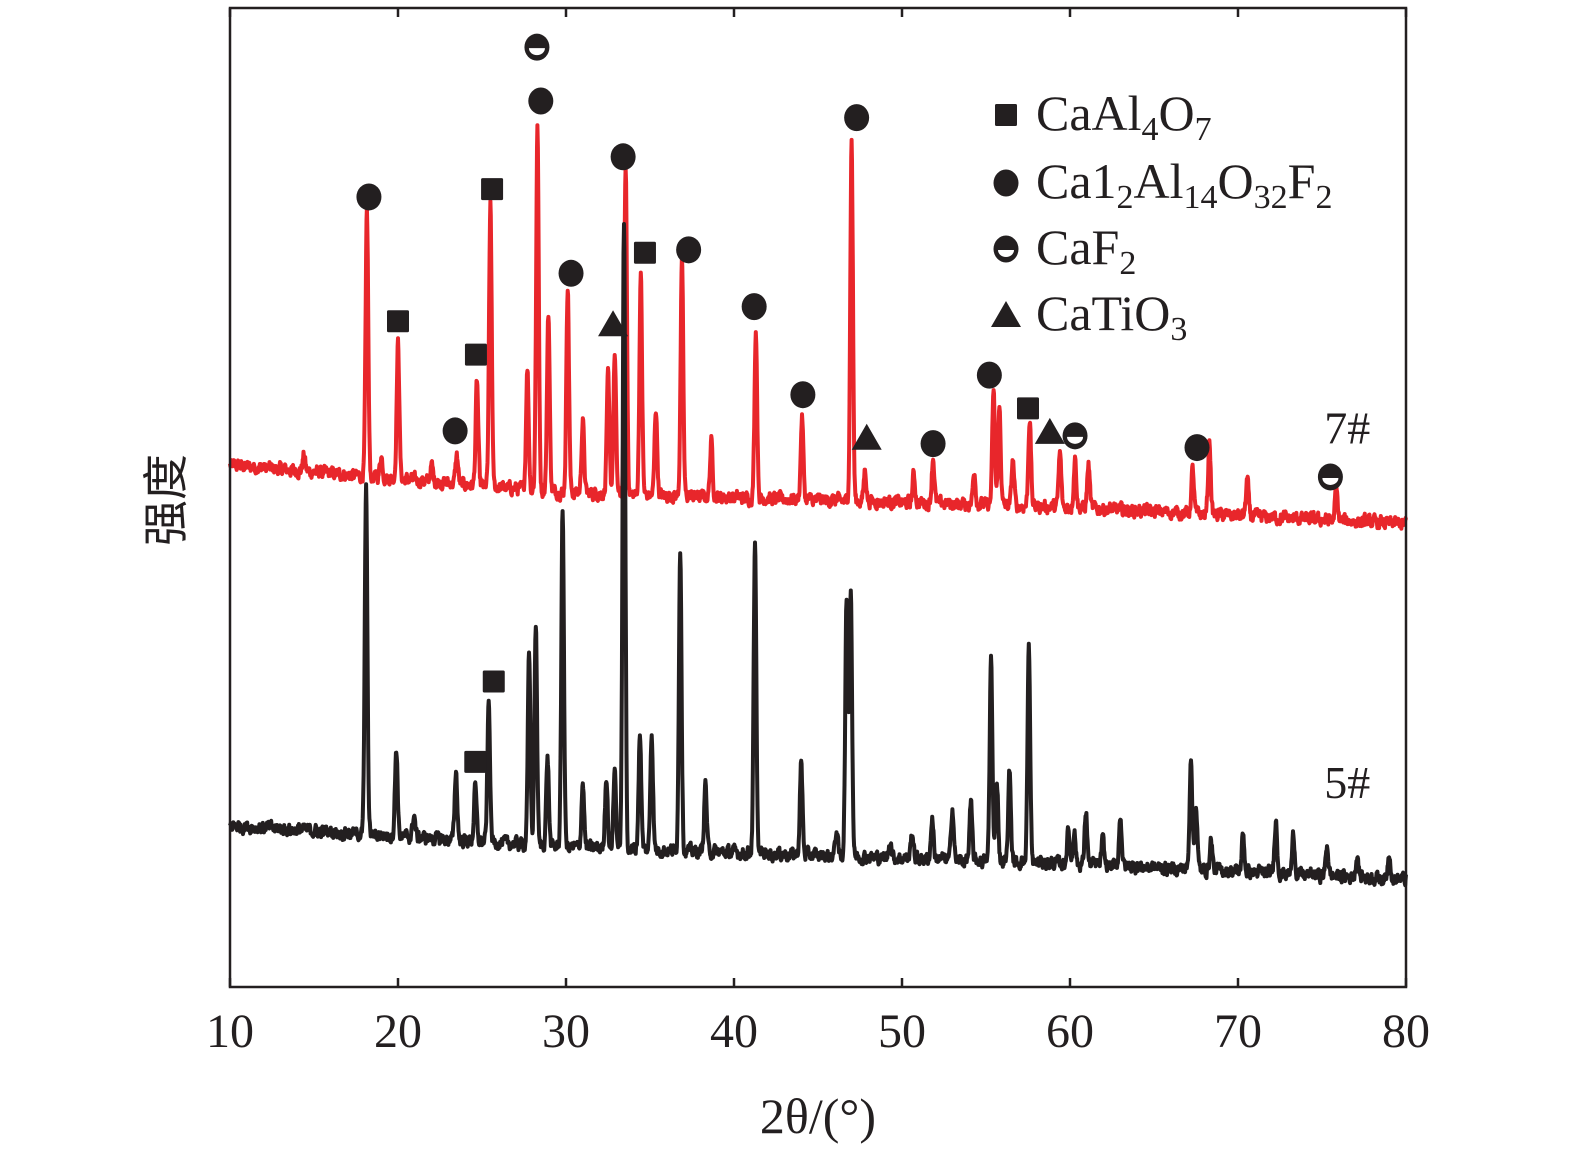 This screenshot has width=1575, height=1161. I want to click on legend-label: CaTiO3, so click(1111, 316).